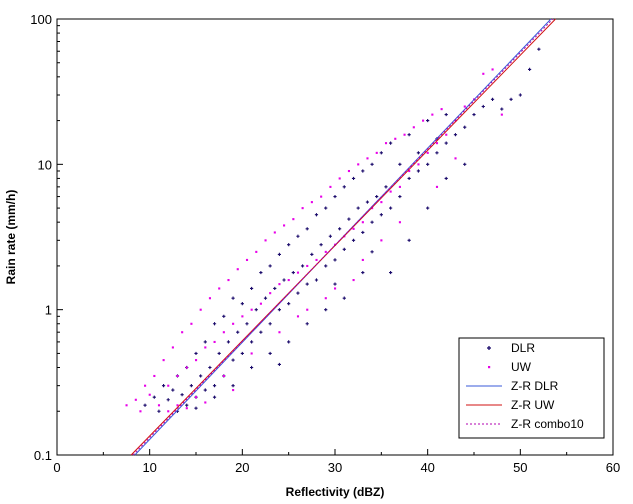 Image resolution: width=633 pixels, height=504 pixels. I want to click on y-tick-label: 0.1, so click(43, 455).